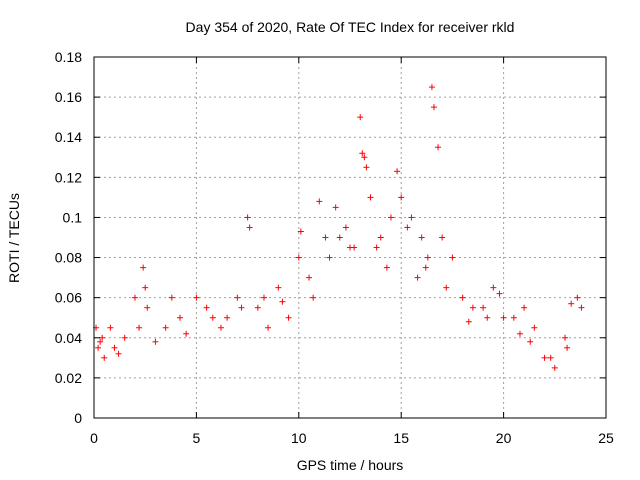  Describe the element at coordinates (299, 438) in the screenshot. I see `x-tick-label: 10` at that location.